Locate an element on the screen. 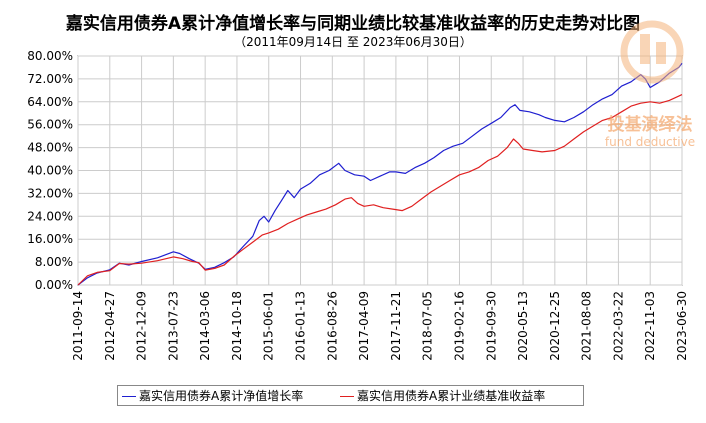 The image size is (706, 423). watermark-cn: 投基演绎法 is located at coordinates (650, 124).